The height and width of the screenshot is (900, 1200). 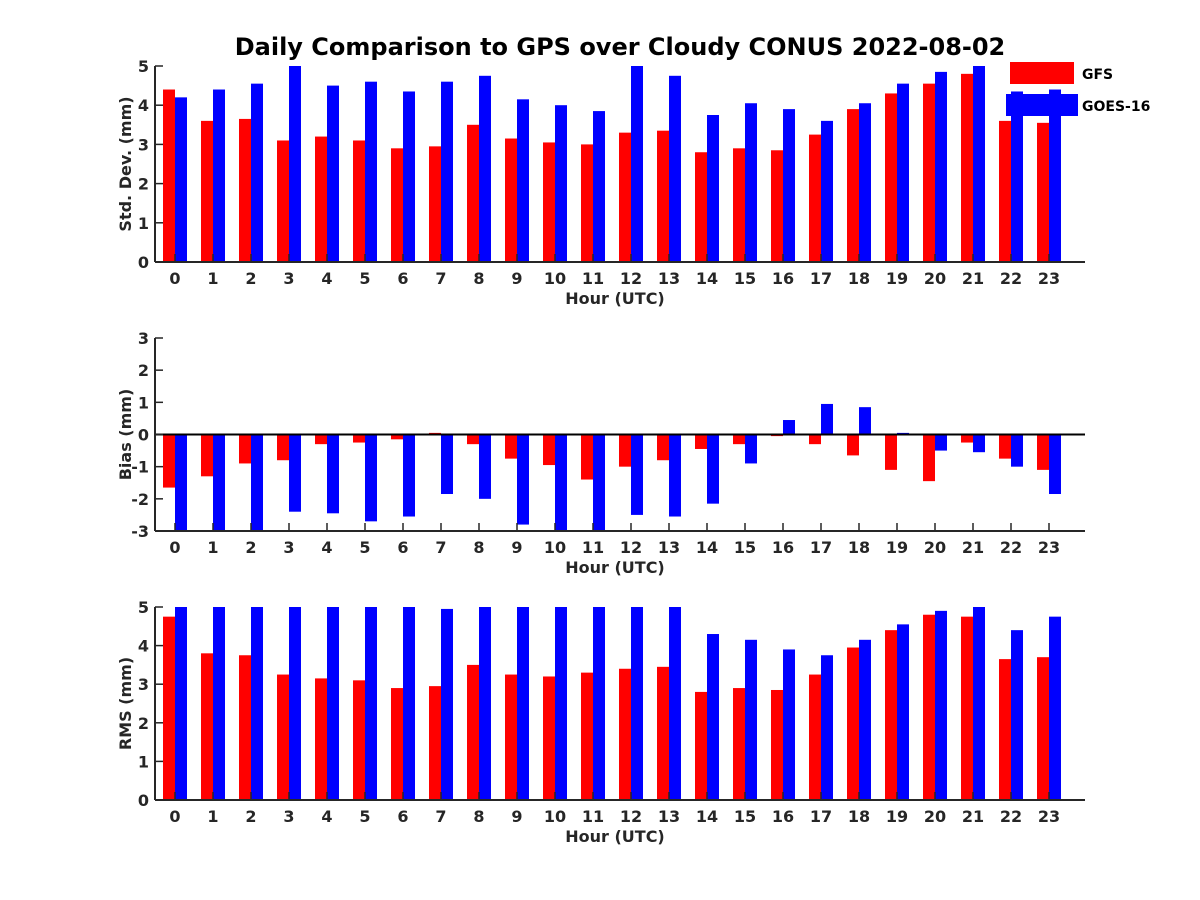 I want to click on x-tick-label: 6, so click(x=402, y=278).